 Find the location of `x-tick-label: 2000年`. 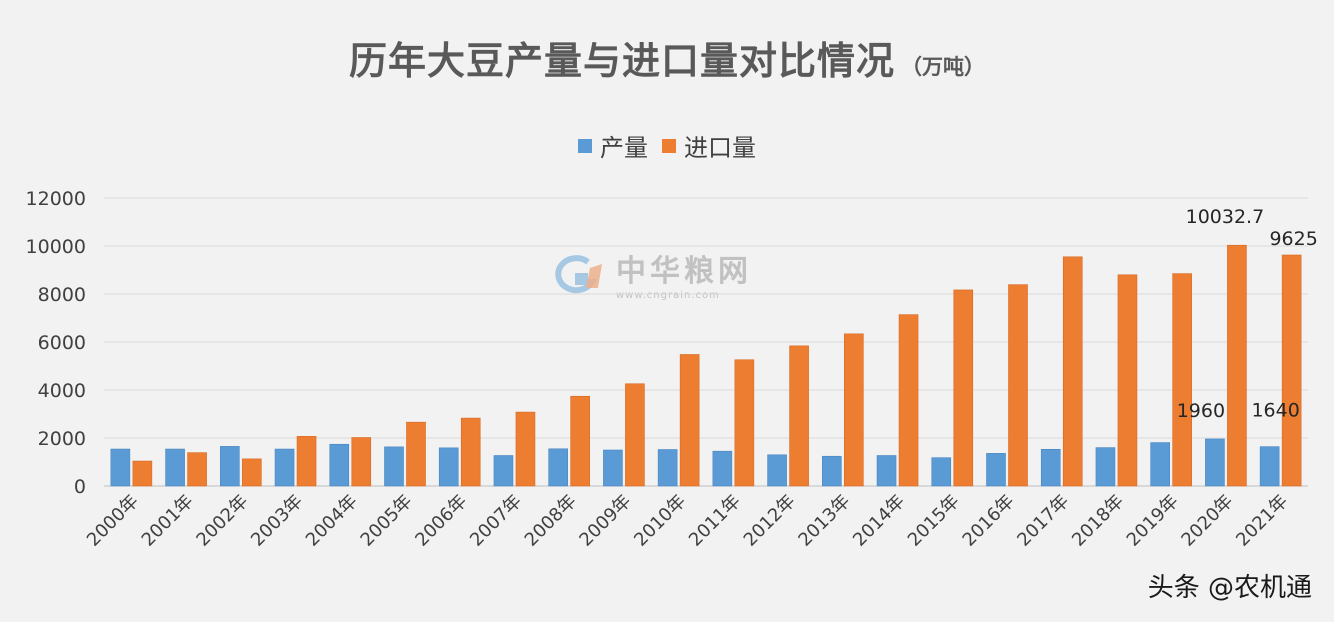

x-tick-label: 2000年 is located at coordinates (113, 521).